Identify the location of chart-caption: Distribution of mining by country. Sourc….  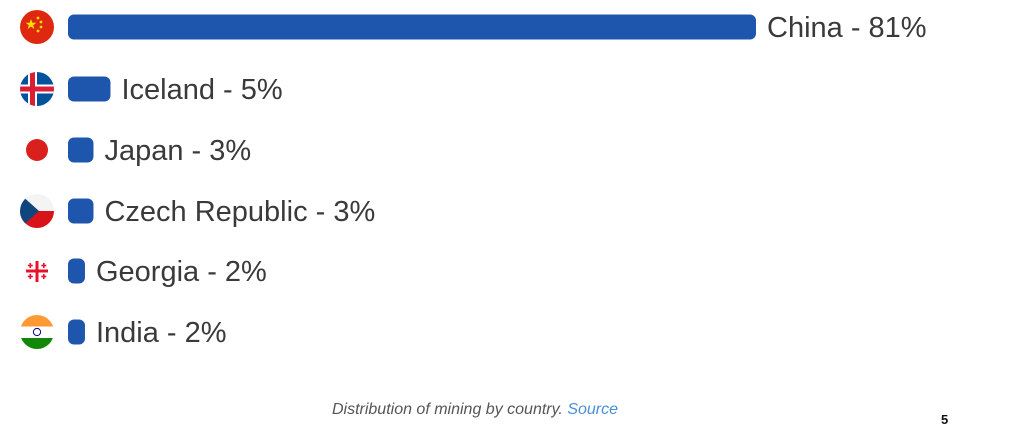
(475, 410).